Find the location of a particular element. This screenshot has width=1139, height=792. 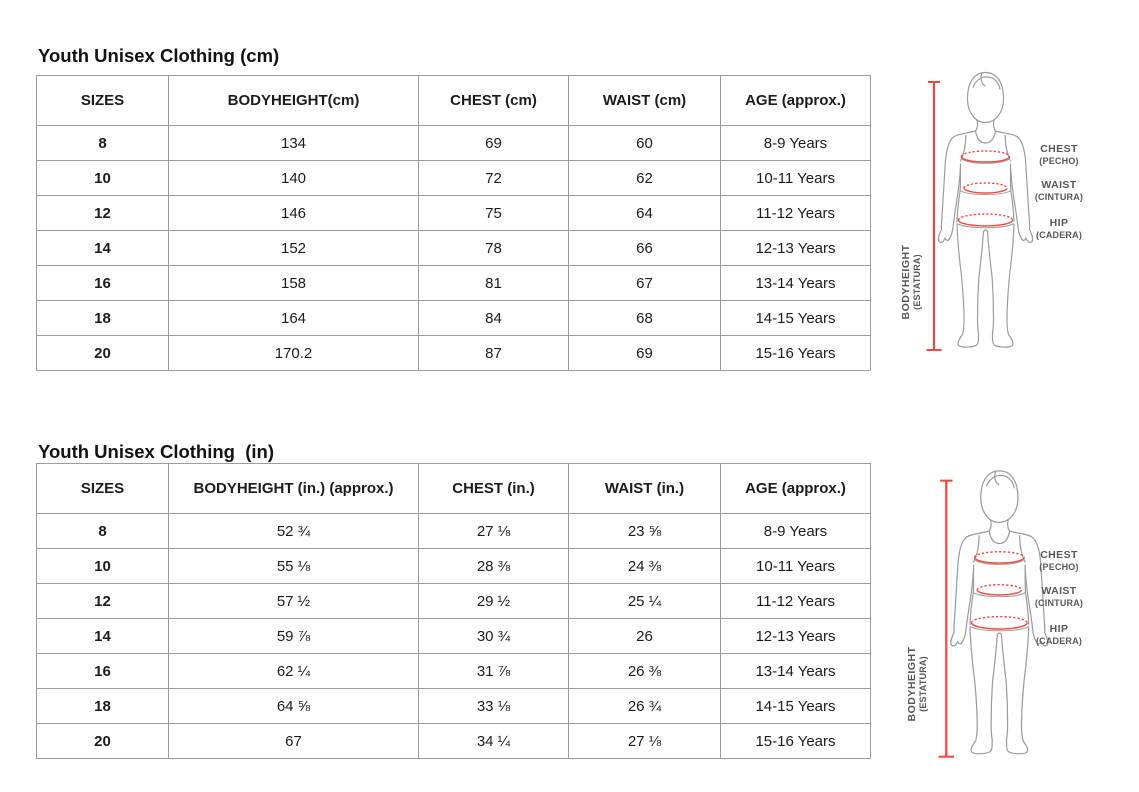

value-cell: 15-16 Years is located at coordinates (795, 353).